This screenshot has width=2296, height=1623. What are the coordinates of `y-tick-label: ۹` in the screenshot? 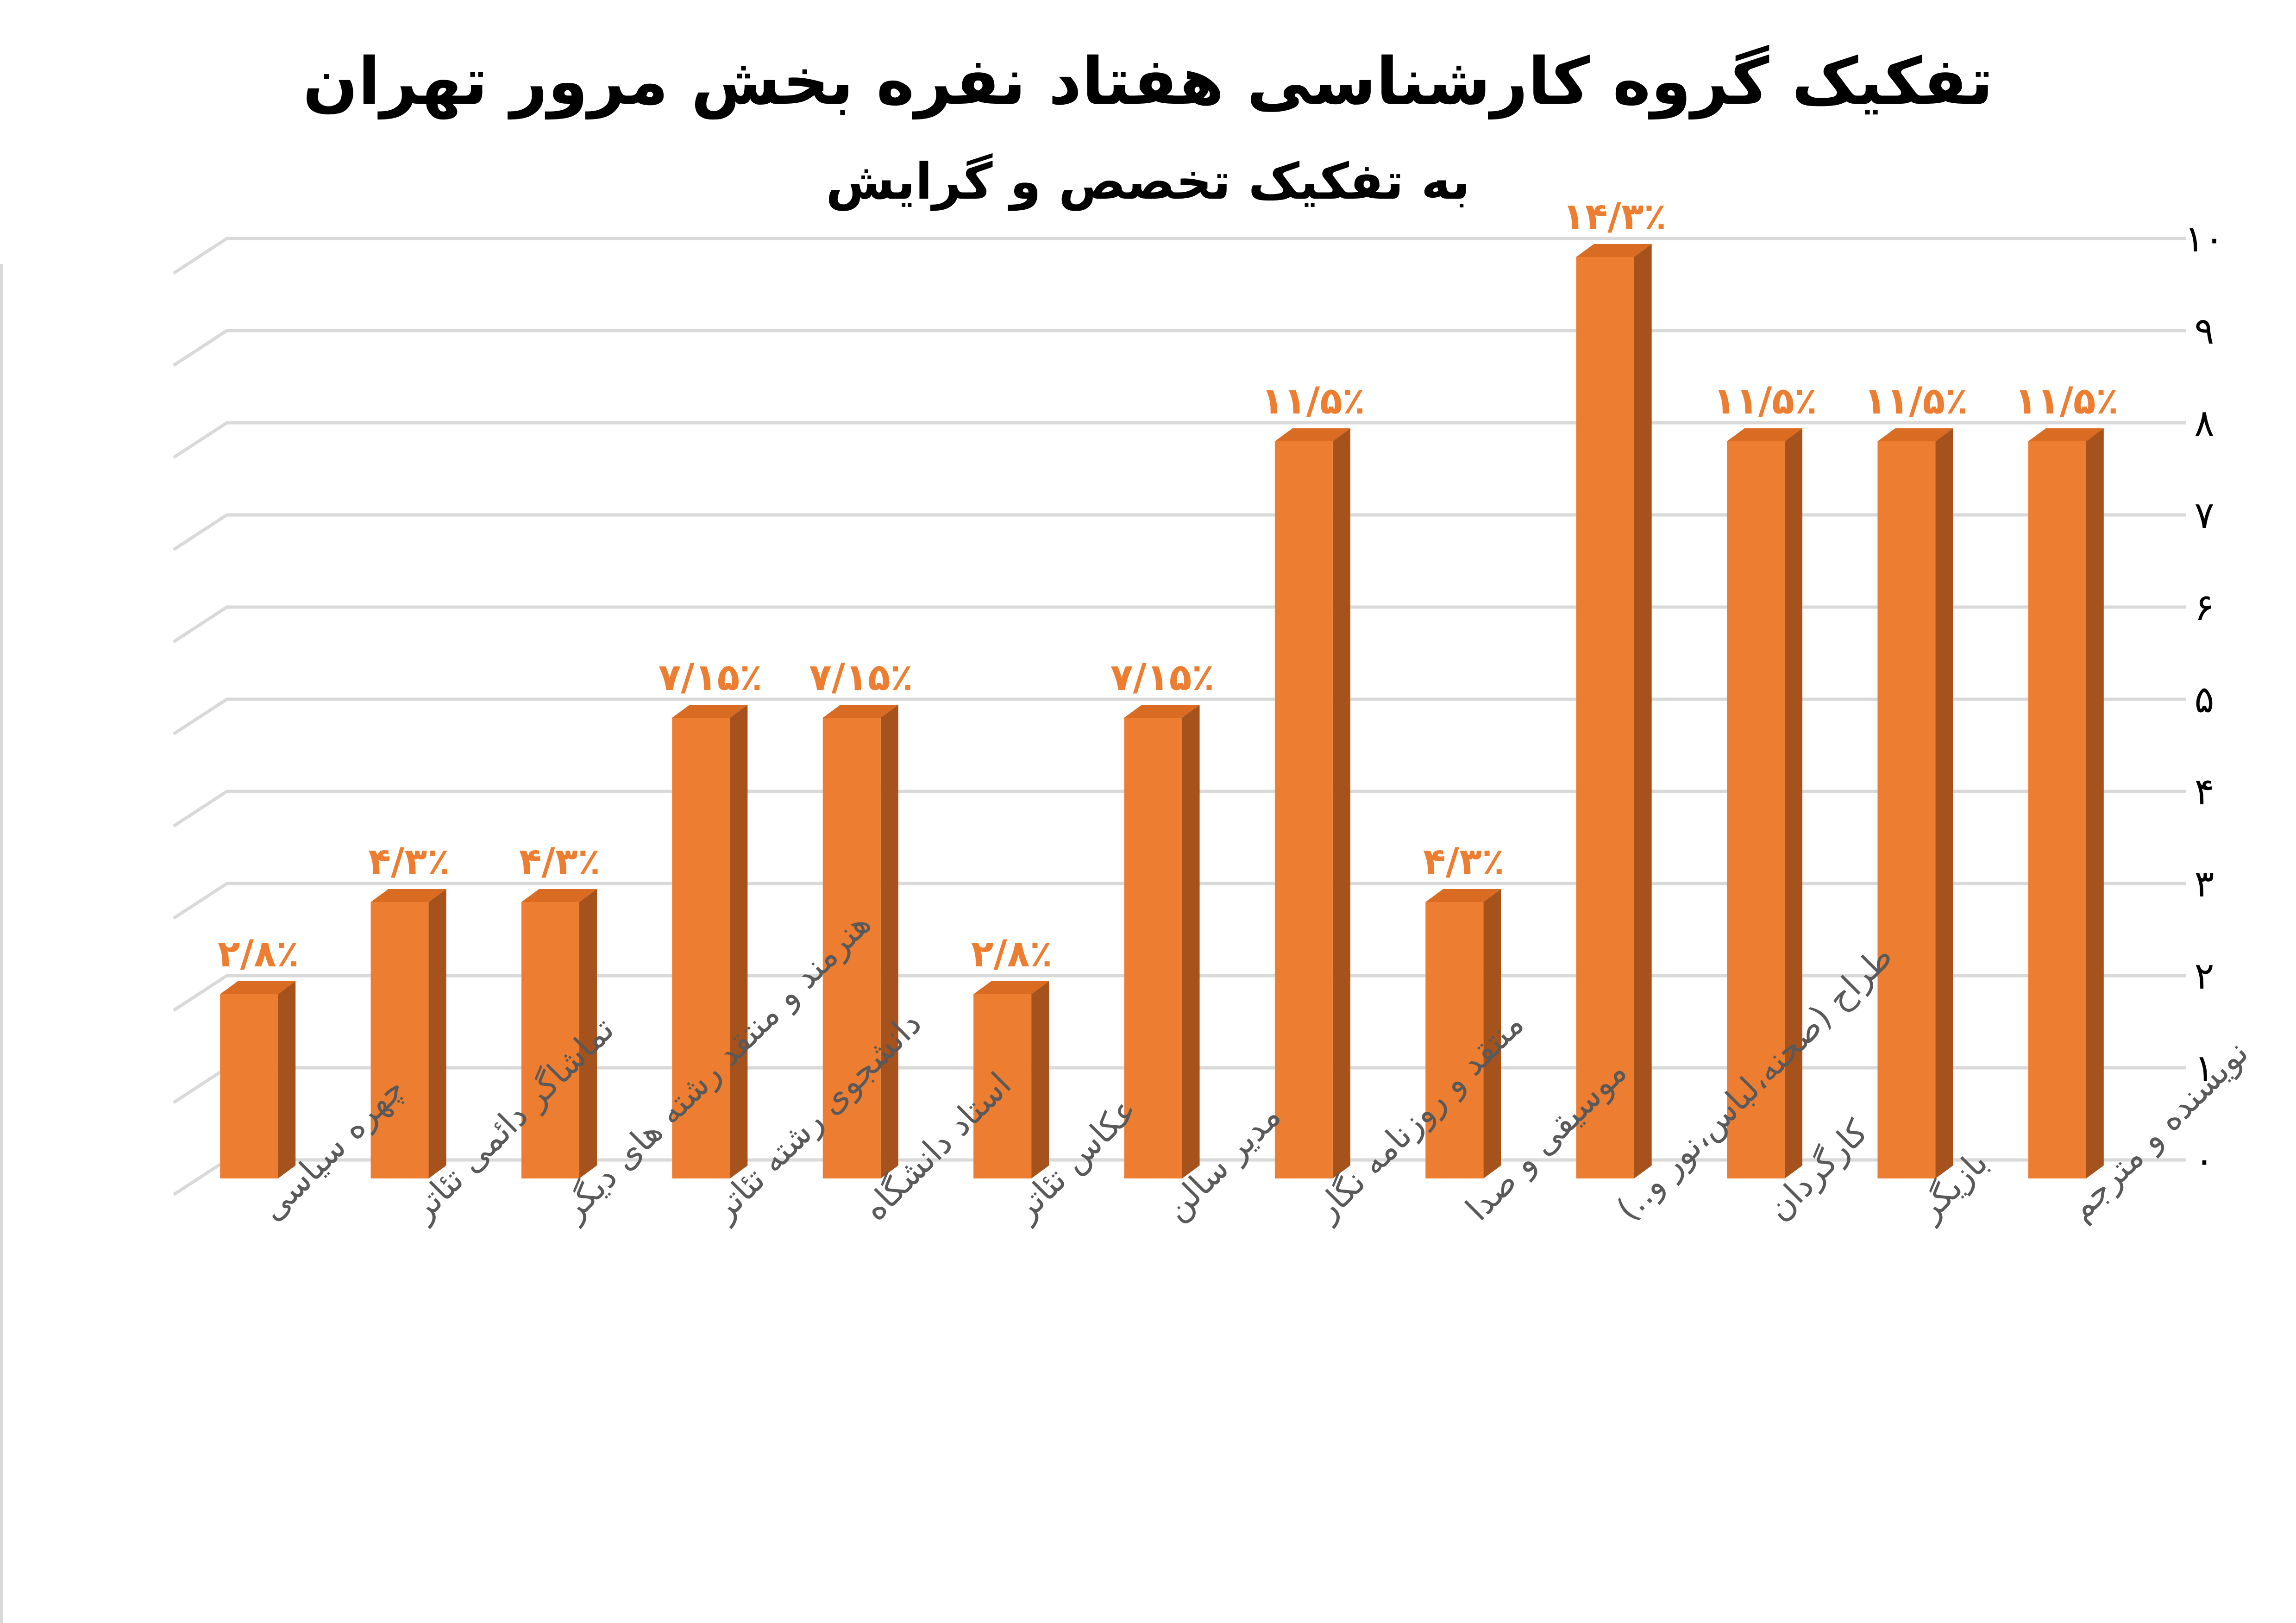 It's located at (2204, 331).